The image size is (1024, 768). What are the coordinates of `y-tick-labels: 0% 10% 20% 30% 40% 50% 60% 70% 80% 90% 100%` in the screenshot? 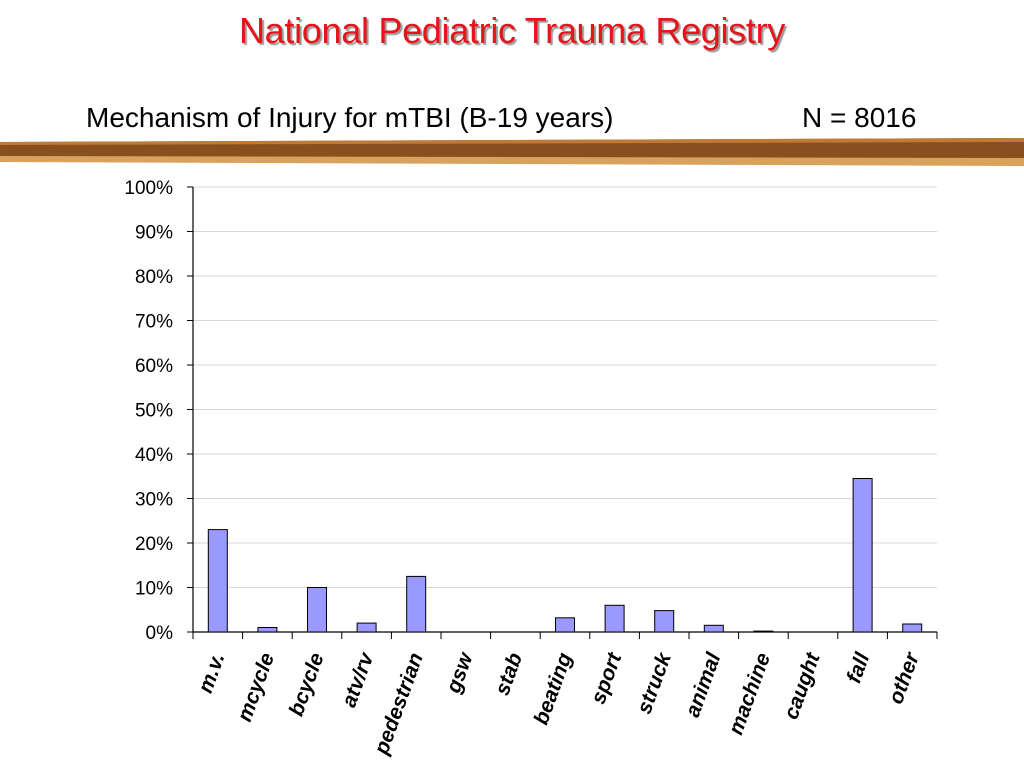 It's located at (148, 411).